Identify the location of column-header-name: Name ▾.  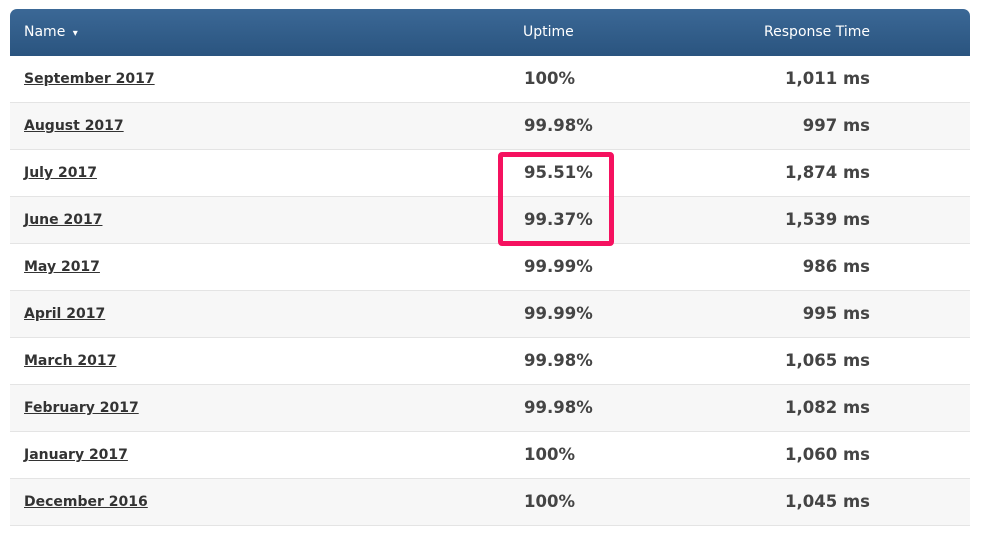
(51, 32).